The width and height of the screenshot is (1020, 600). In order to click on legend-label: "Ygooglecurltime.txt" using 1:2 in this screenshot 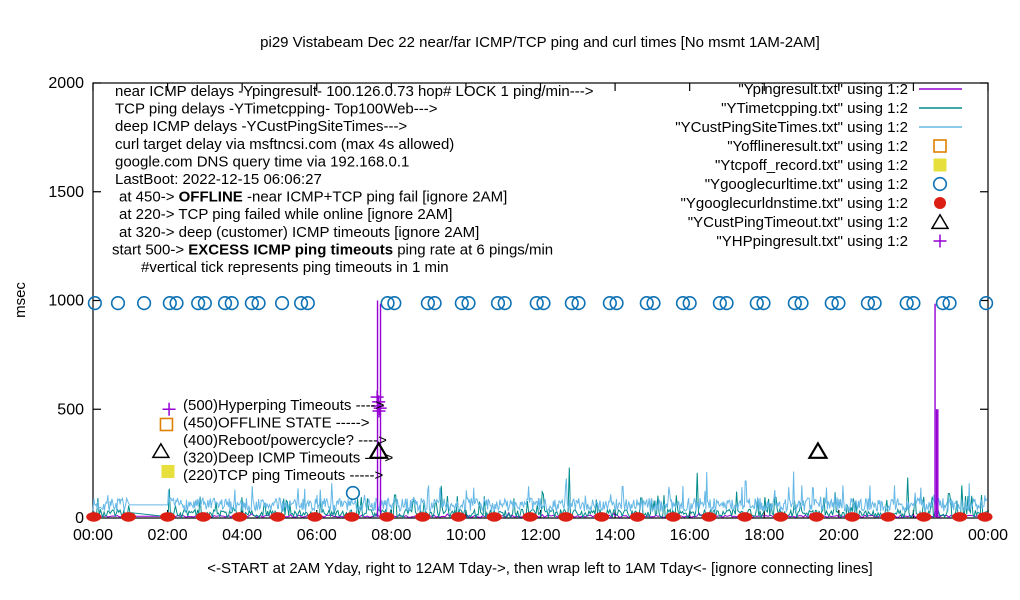, I will do `click(806, 184)`.